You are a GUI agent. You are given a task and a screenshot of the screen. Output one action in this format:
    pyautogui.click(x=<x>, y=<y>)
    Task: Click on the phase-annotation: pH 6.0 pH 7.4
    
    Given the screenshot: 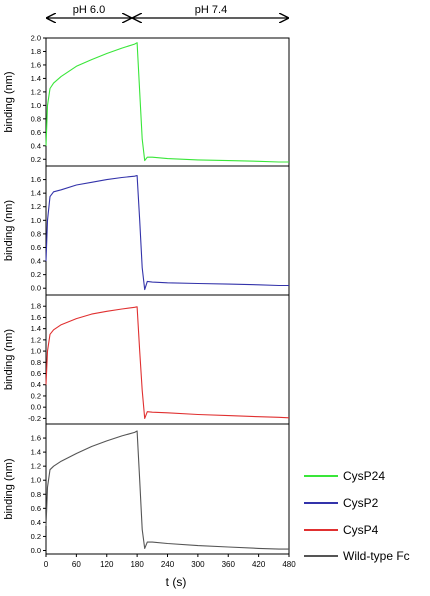 What is the action you would take?
    pyautogui.click(x=167, y=11)
    